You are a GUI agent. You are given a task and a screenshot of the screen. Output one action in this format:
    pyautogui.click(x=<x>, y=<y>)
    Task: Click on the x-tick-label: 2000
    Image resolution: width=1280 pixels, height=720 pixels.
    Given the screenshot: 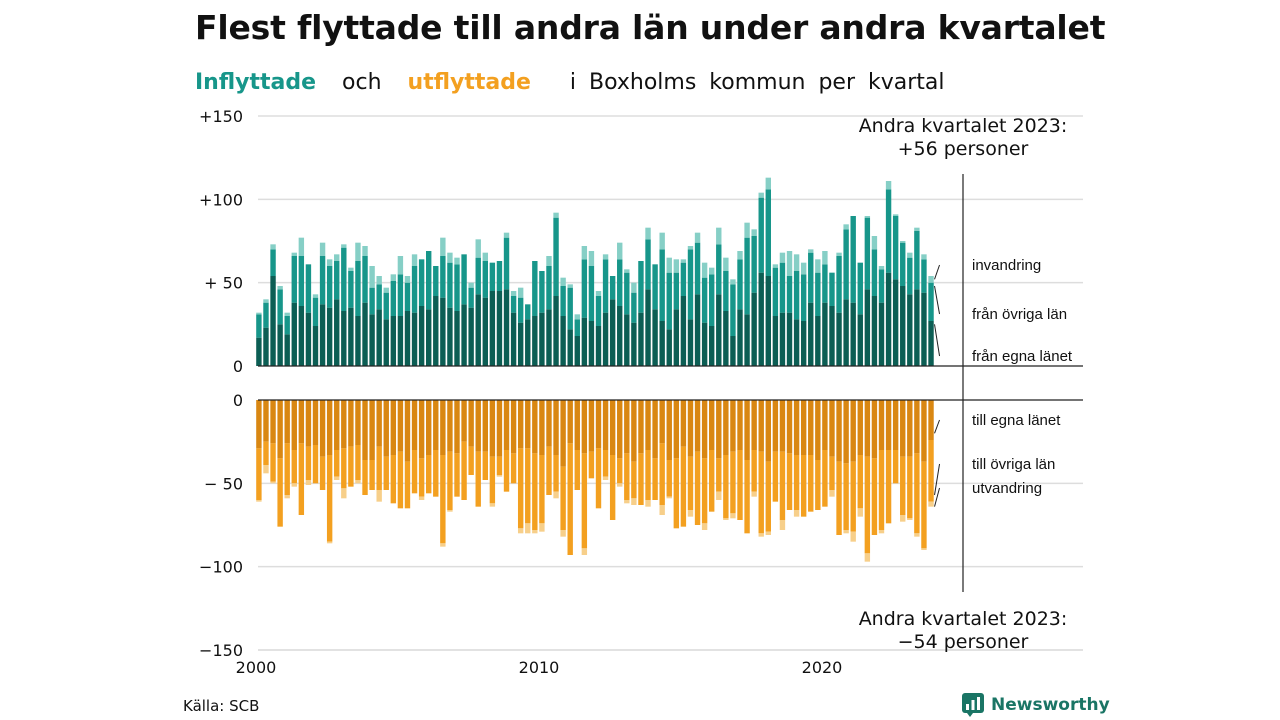 What is the action you would take?
    pyautogui.click(x=256, y=667)
    